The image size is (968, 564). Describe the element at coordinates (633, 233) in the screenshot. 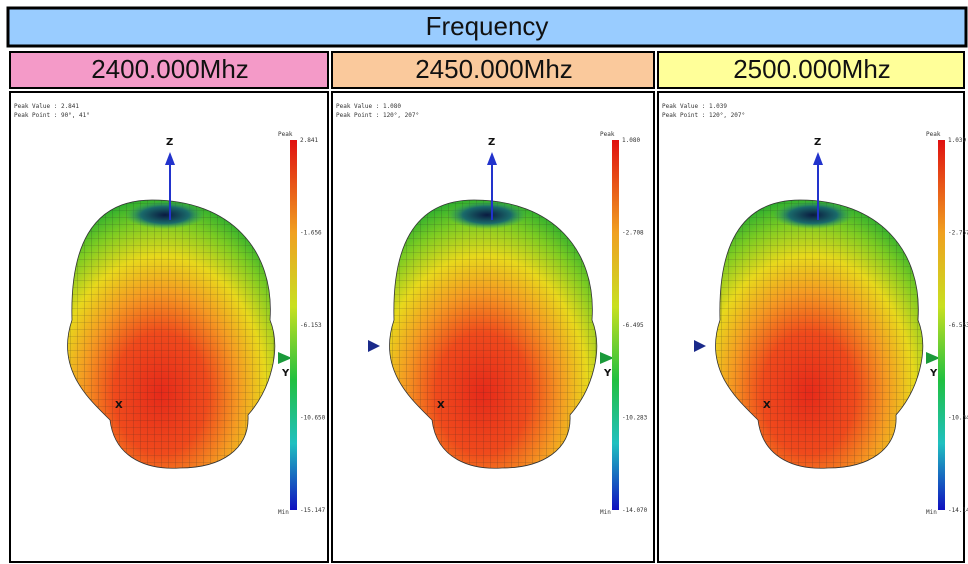

I see `scale-label: -2.708` at that location.